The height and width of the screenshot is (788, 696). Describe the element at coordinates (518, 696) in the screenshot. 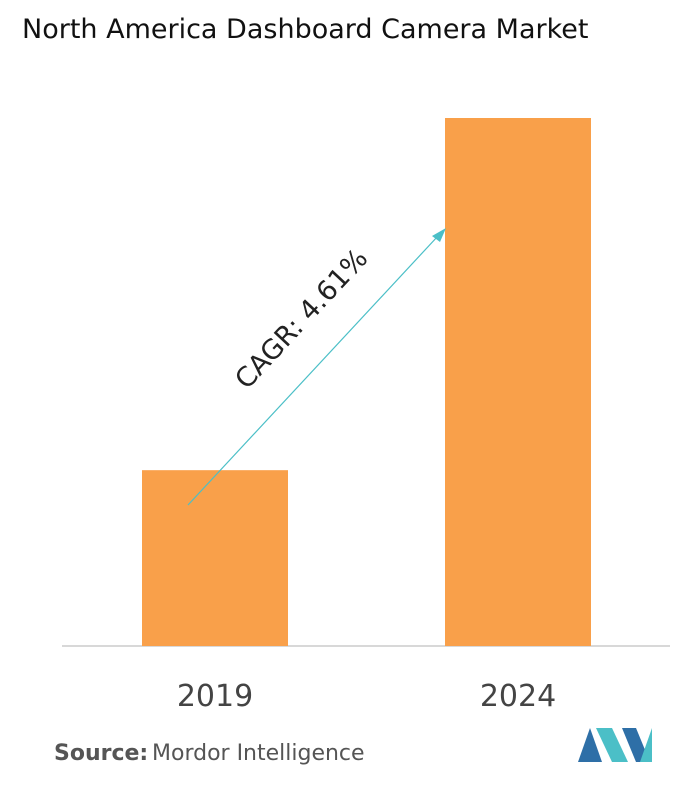

I see `x-tick-label: 2024` at that location.